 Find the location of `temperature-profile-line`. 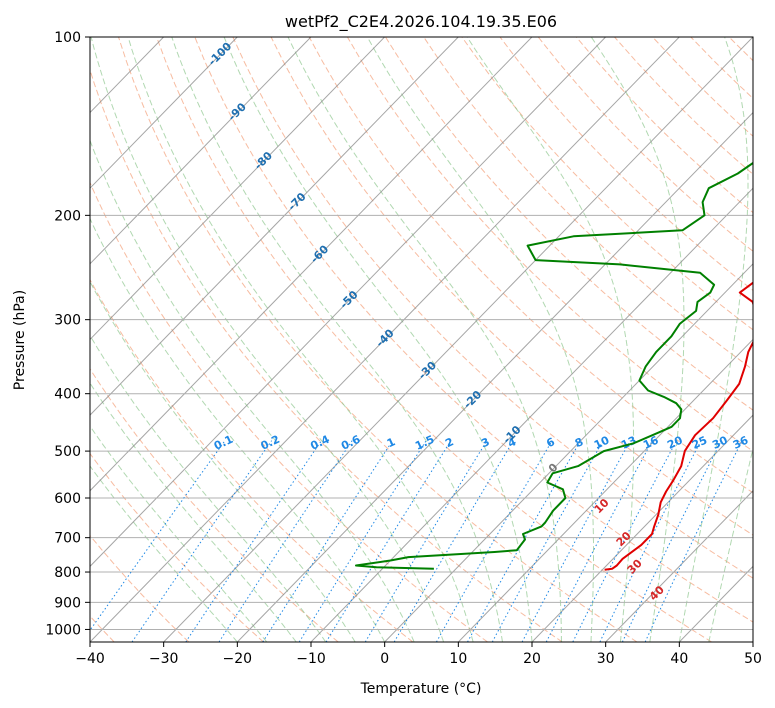

temperature-profile-line is located at coordinates (678, 426).